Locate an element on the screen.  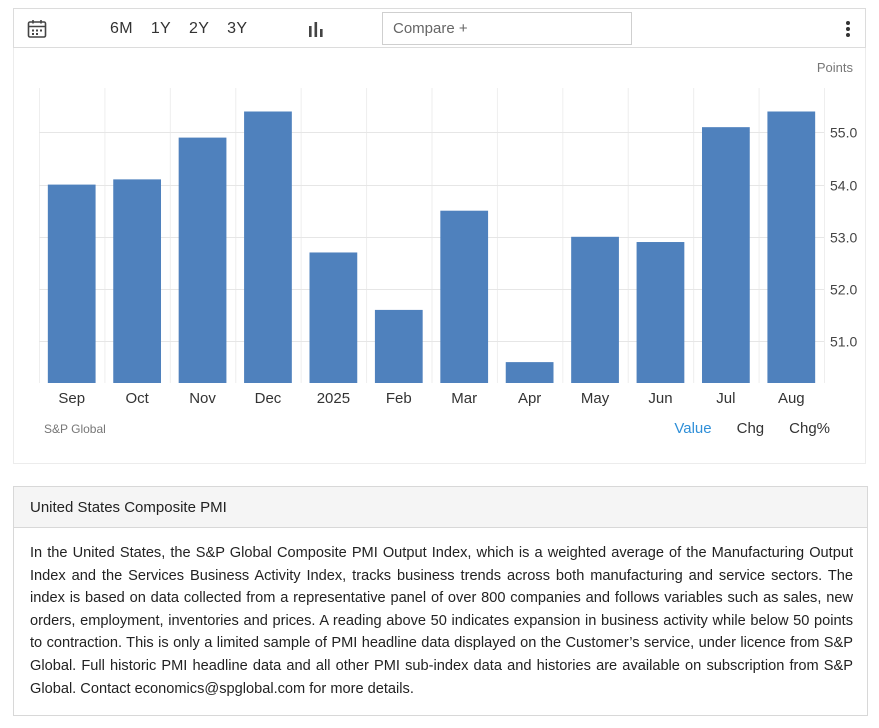
x-tick-label: Jun is located at coordinates (660, 398).